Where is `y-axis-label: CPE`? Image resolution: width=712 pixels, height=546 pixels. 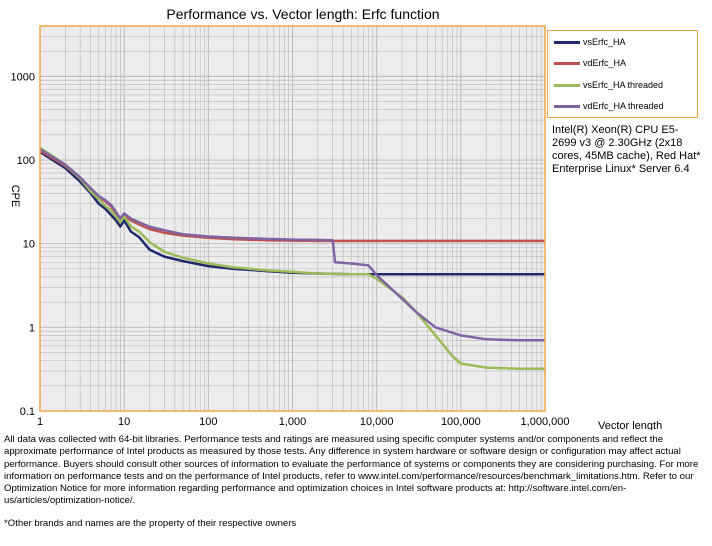
y-axis-label: CPE is located at coordinates (15, 196).